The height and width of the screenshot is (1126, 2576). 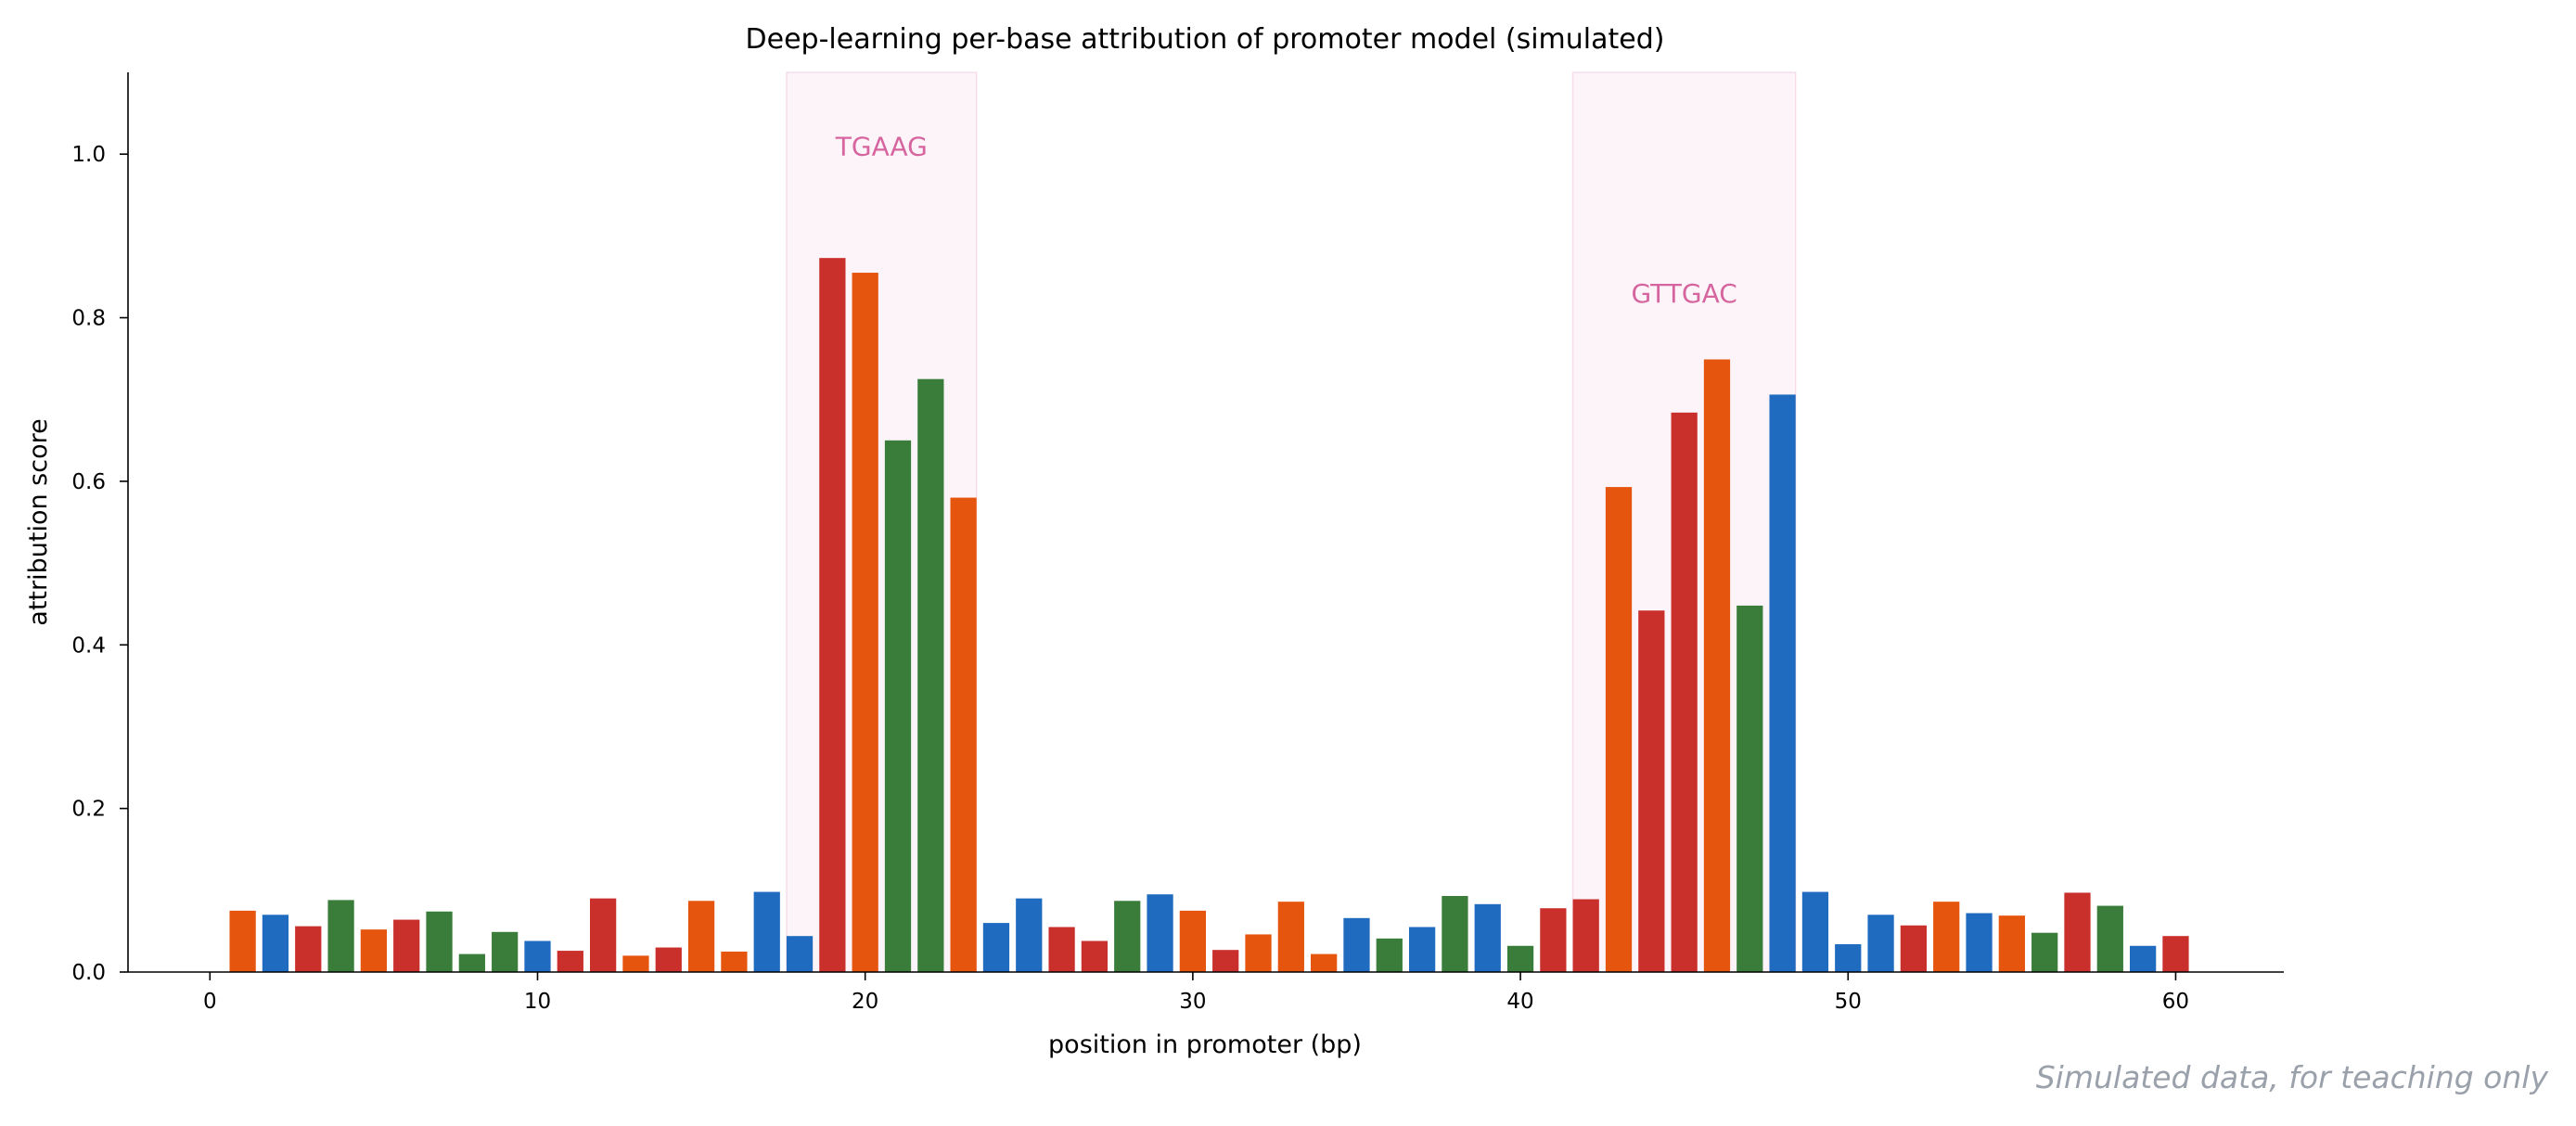 What do you see at coordinates (881, 146) in the screenshot?
I see `motif-label-1: TGAAG` at bounding box center [881, 146].